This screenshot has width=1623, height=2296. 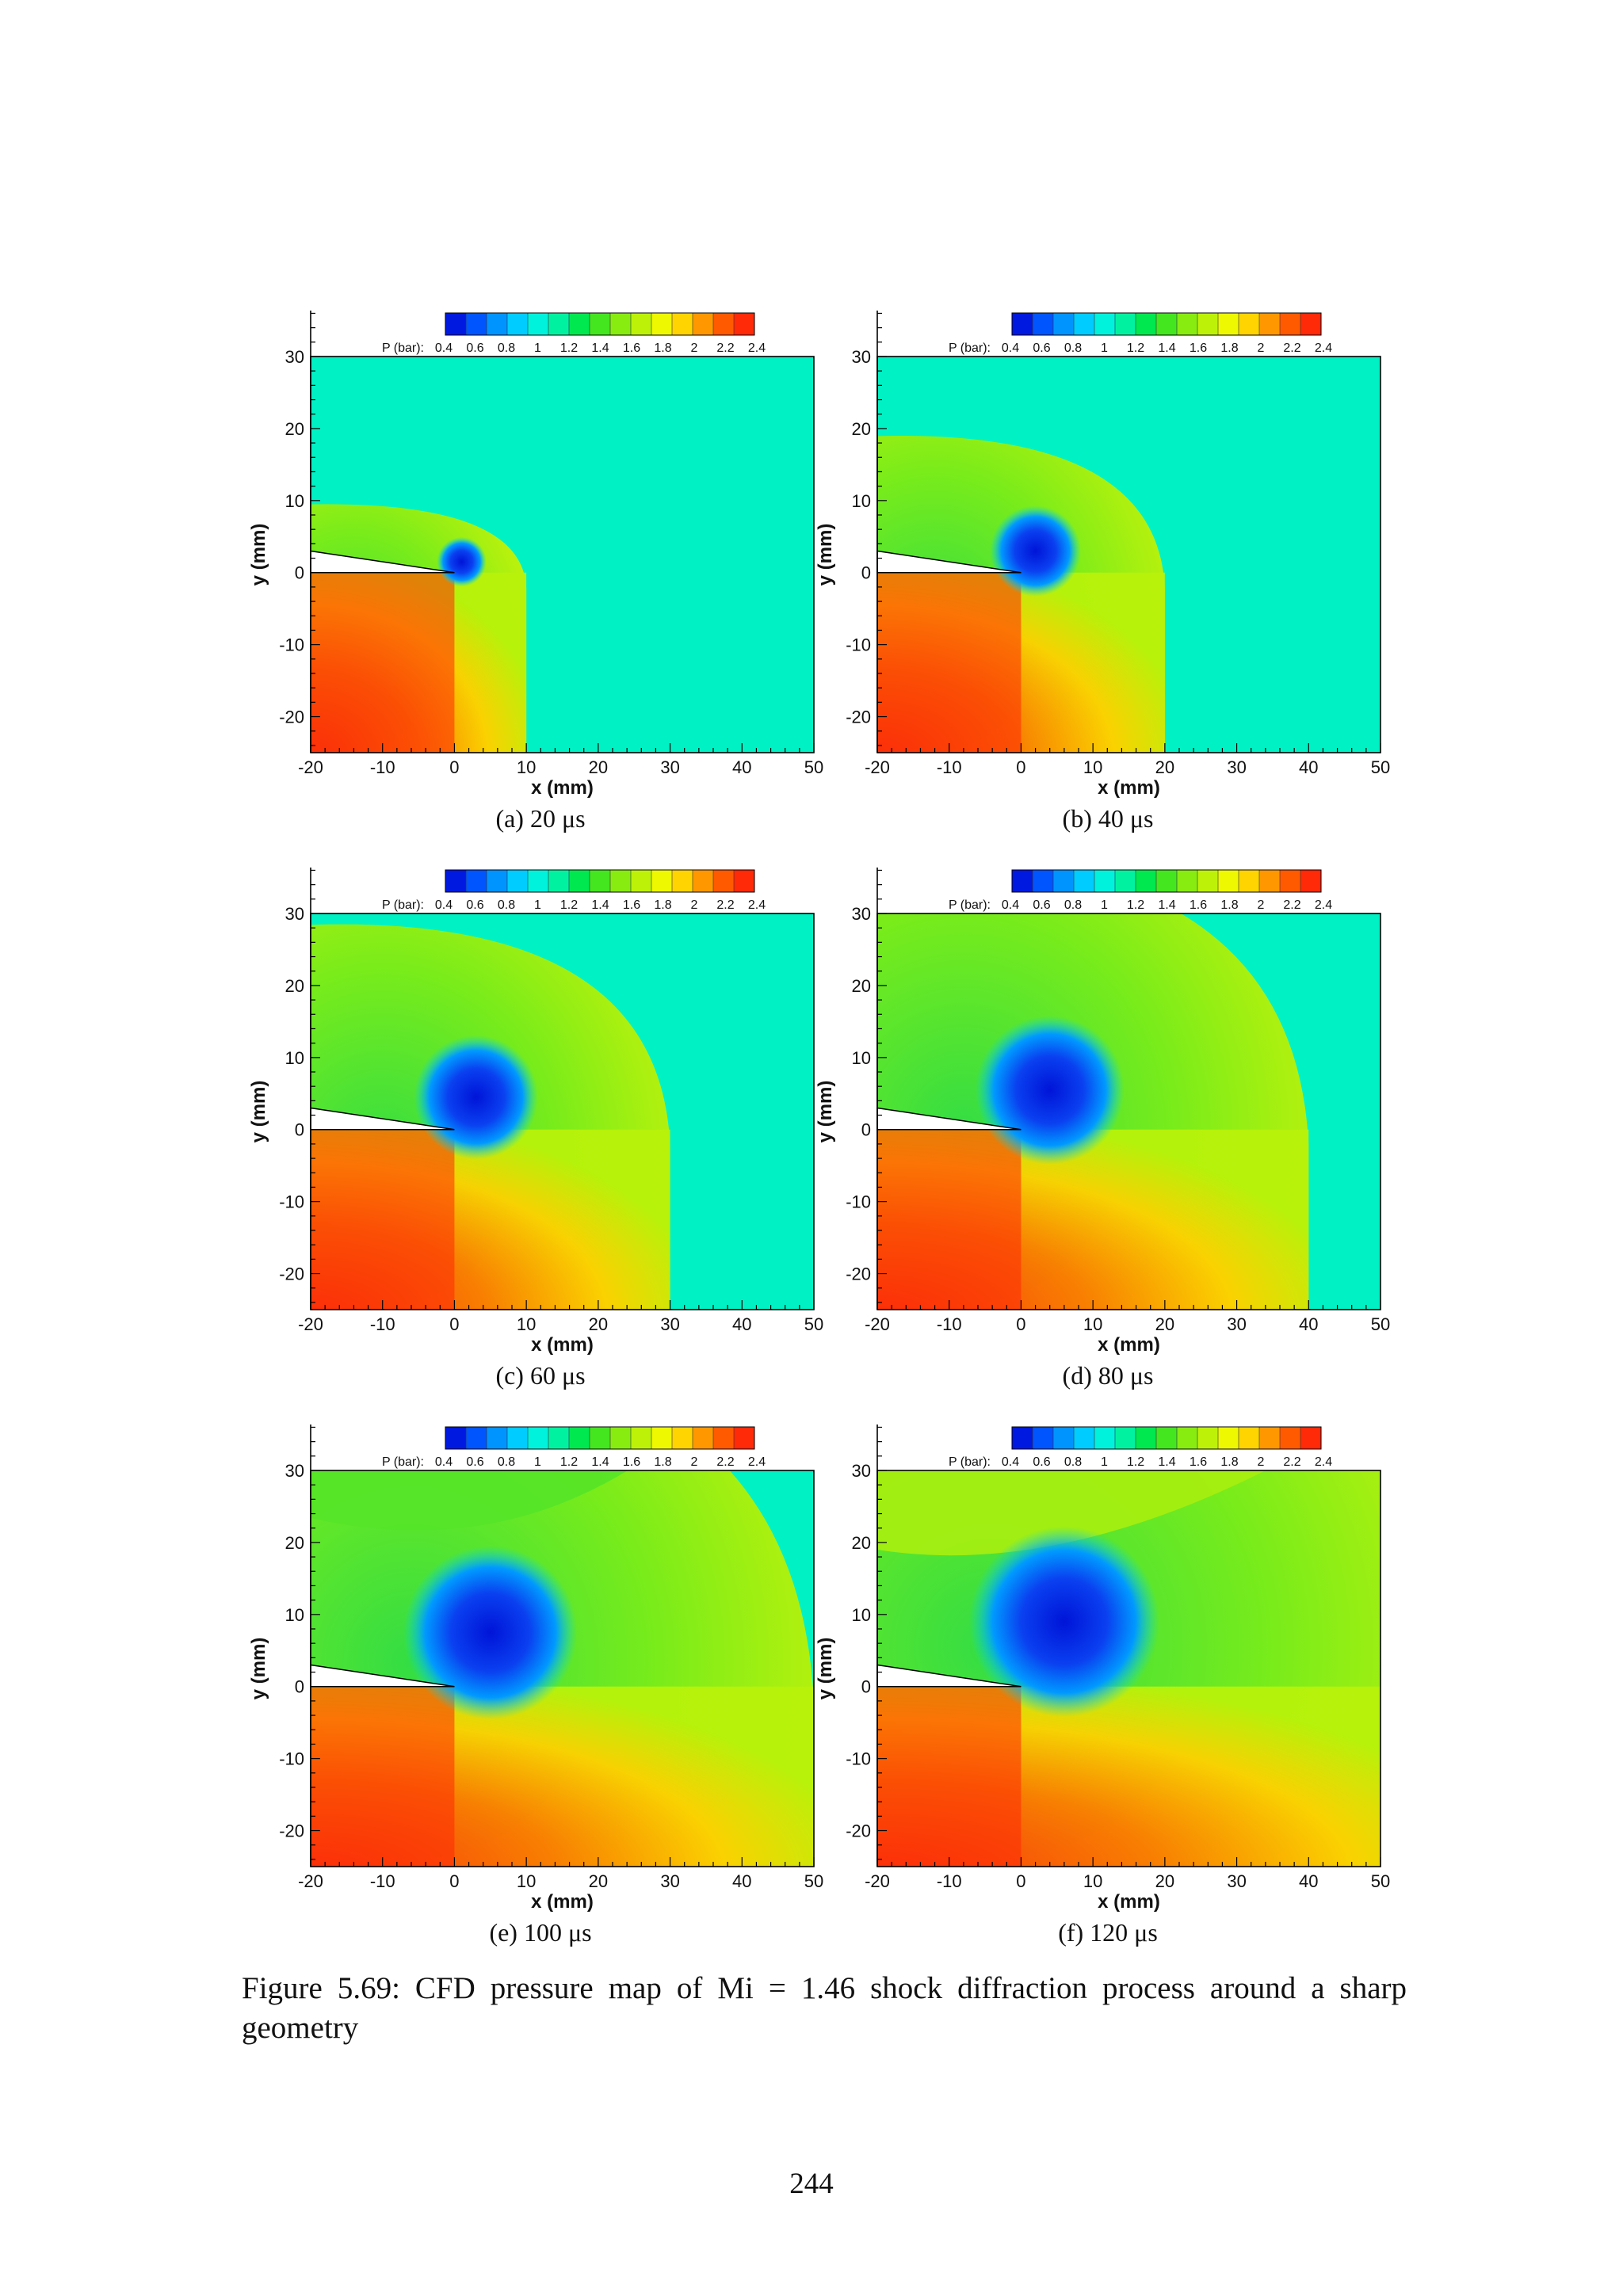 I want to click on x-tick-label: 40, so click(x=1308, y=1881).